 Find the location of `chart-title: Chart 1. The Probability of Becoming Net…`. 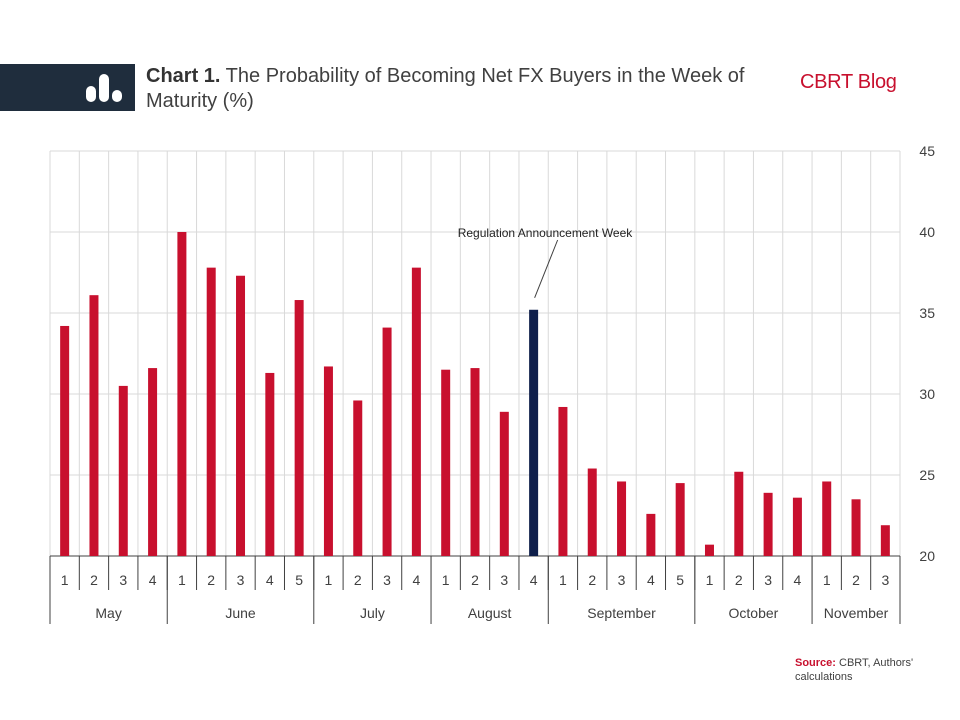

chart-title: Chart 1. The Probability of Becoming Net… is located at coordinates (456, 89).